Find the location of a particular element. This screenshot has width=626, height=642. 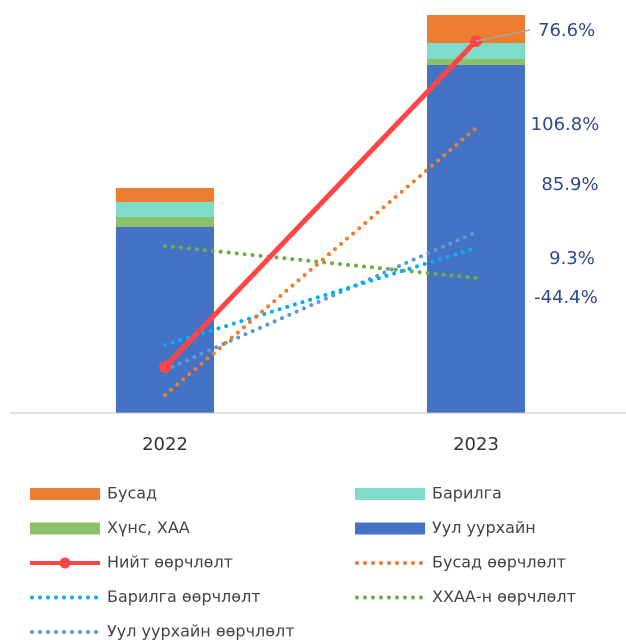

legend-label: Уул уурхайн is located at coordinates (484, 527).